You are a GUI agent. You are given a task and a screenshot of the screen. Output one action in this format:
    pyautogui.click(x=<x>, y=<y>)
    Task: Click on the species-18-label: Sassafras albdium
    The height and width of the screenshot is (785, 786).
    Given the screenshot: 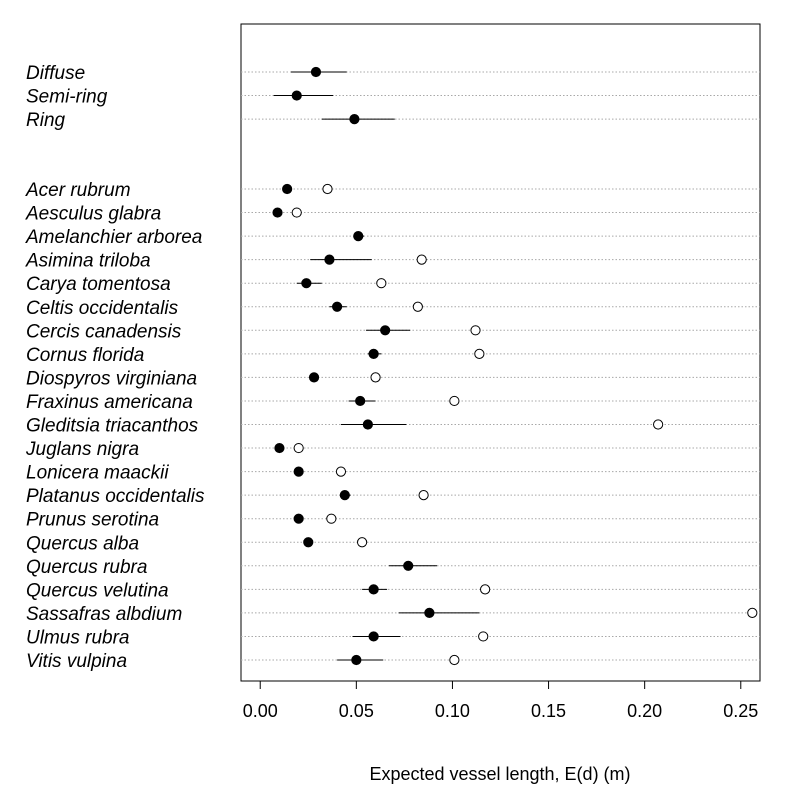 What is the action you would take?
    pyautogui.click(x=104, y=614)
    